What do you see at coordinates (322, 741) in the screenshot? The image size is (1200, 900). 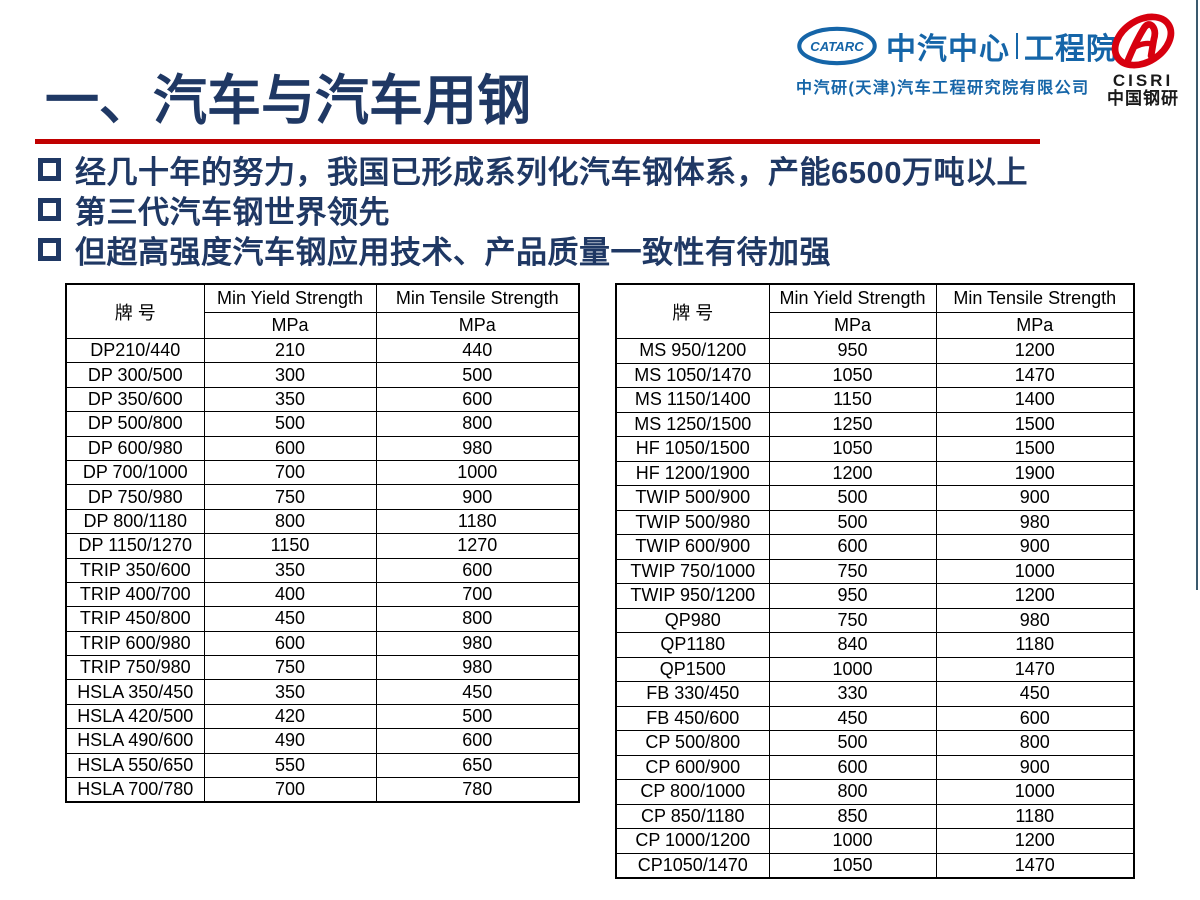 I see `table-row: HSLA 490/600 490 600` at bounding box center [322, 741].